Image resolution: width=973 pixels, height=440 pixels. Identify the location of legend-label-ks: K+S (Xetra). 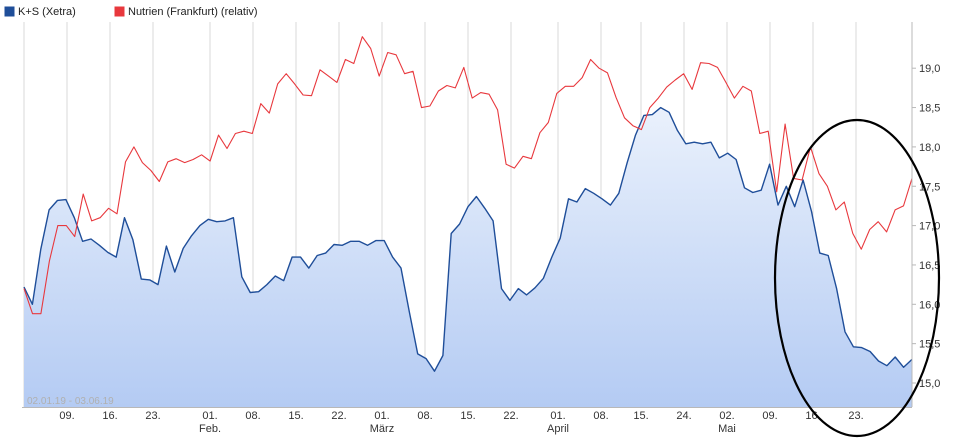
(47, 12).